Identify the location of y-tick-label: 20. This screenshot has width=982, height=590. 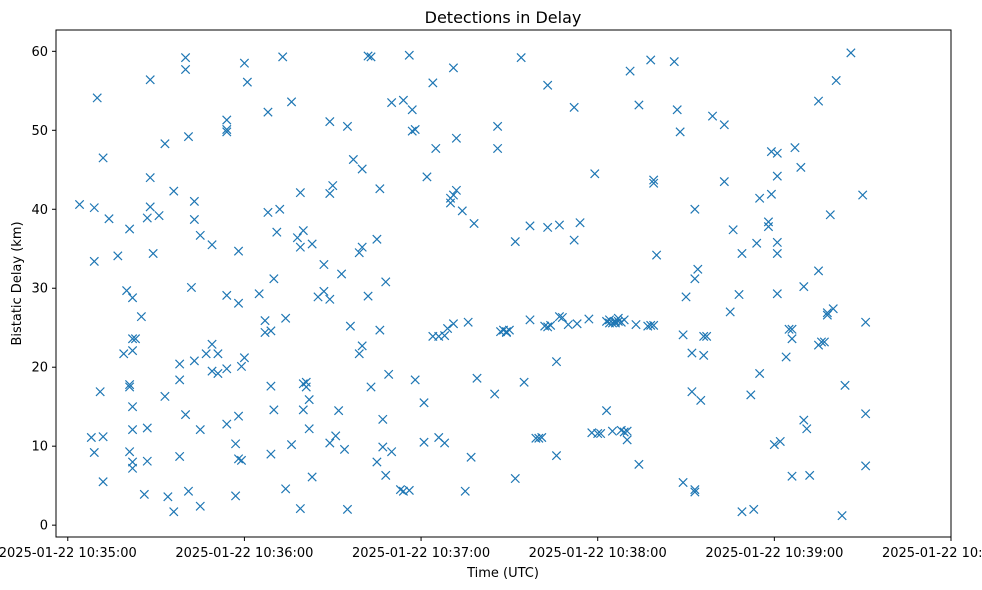
(39, 368).